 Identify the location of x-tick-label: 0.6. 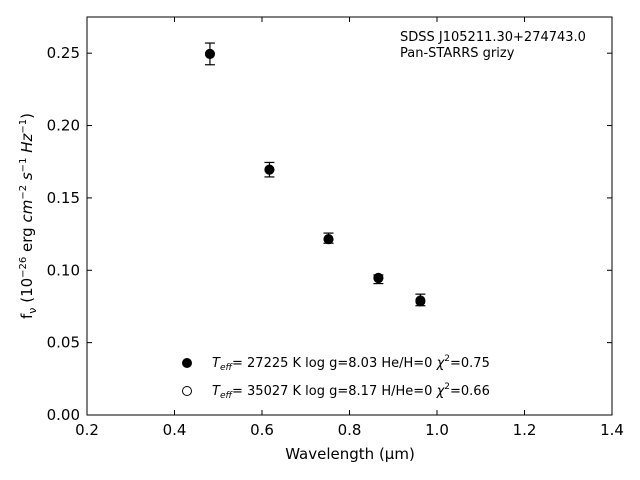
(262, 430).